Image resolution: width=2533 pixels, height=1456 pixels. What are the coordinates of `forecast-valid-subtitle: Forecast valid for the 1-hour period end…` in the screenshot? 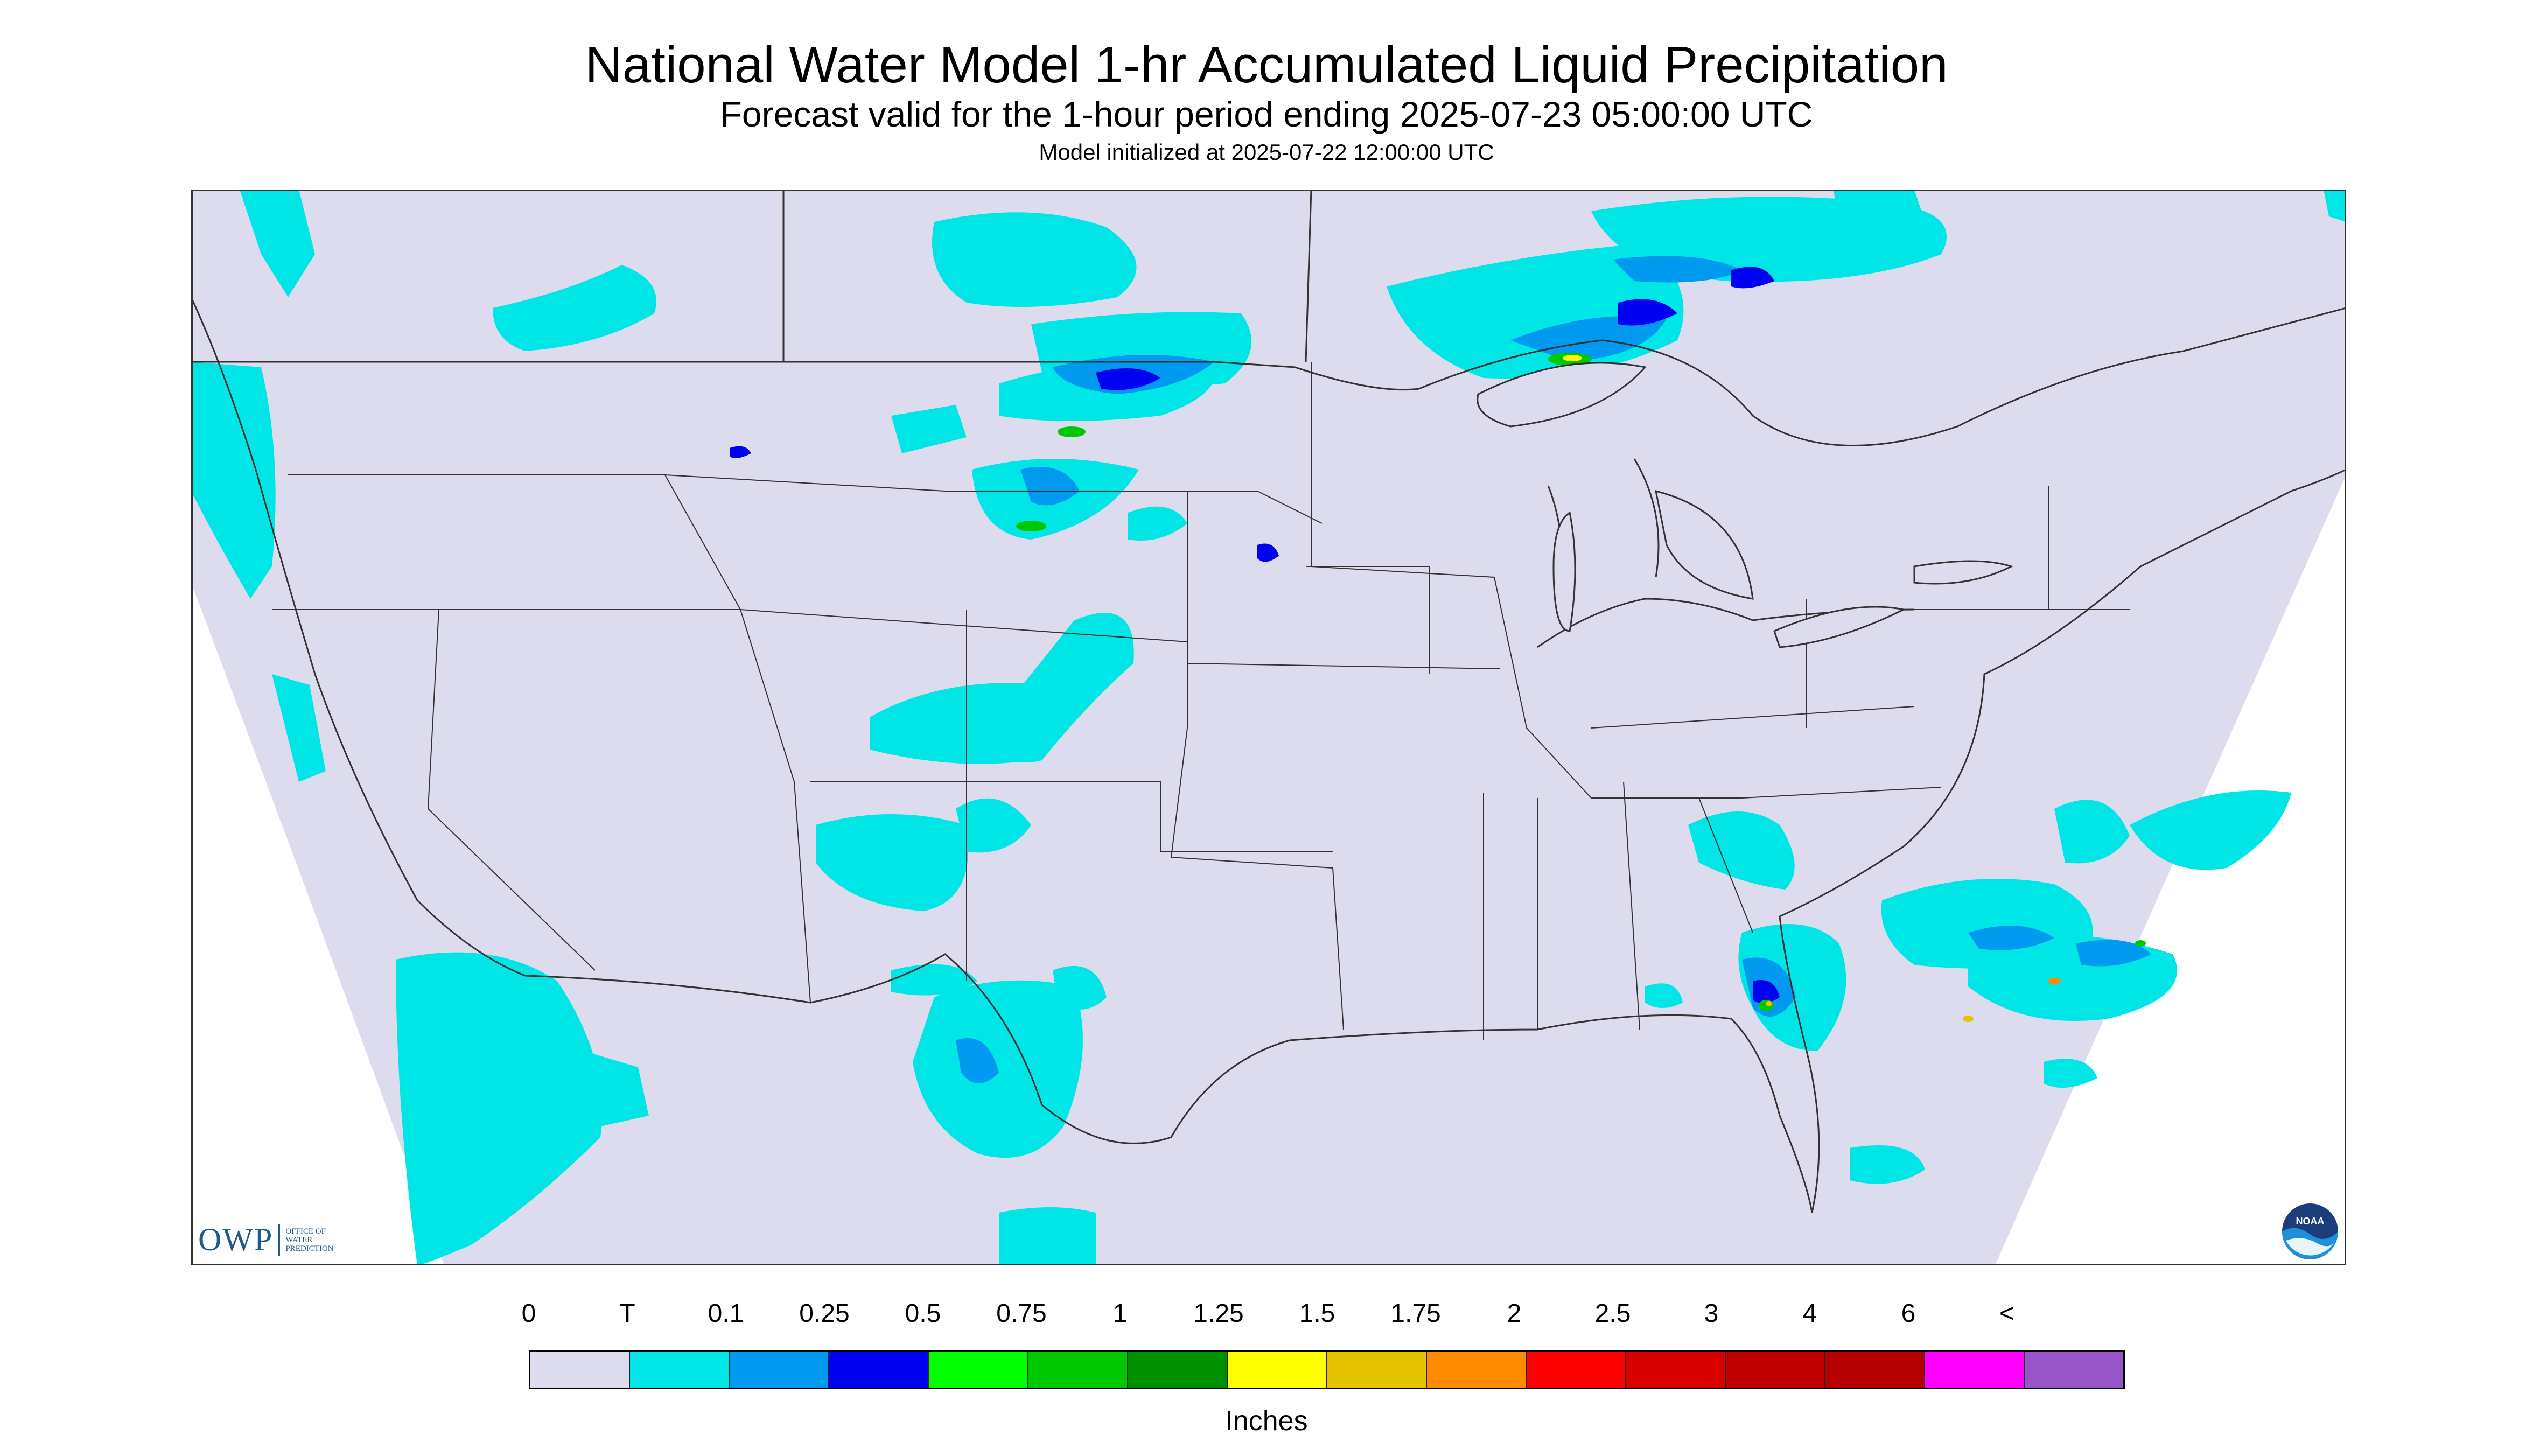 It's located at (1266, 114).